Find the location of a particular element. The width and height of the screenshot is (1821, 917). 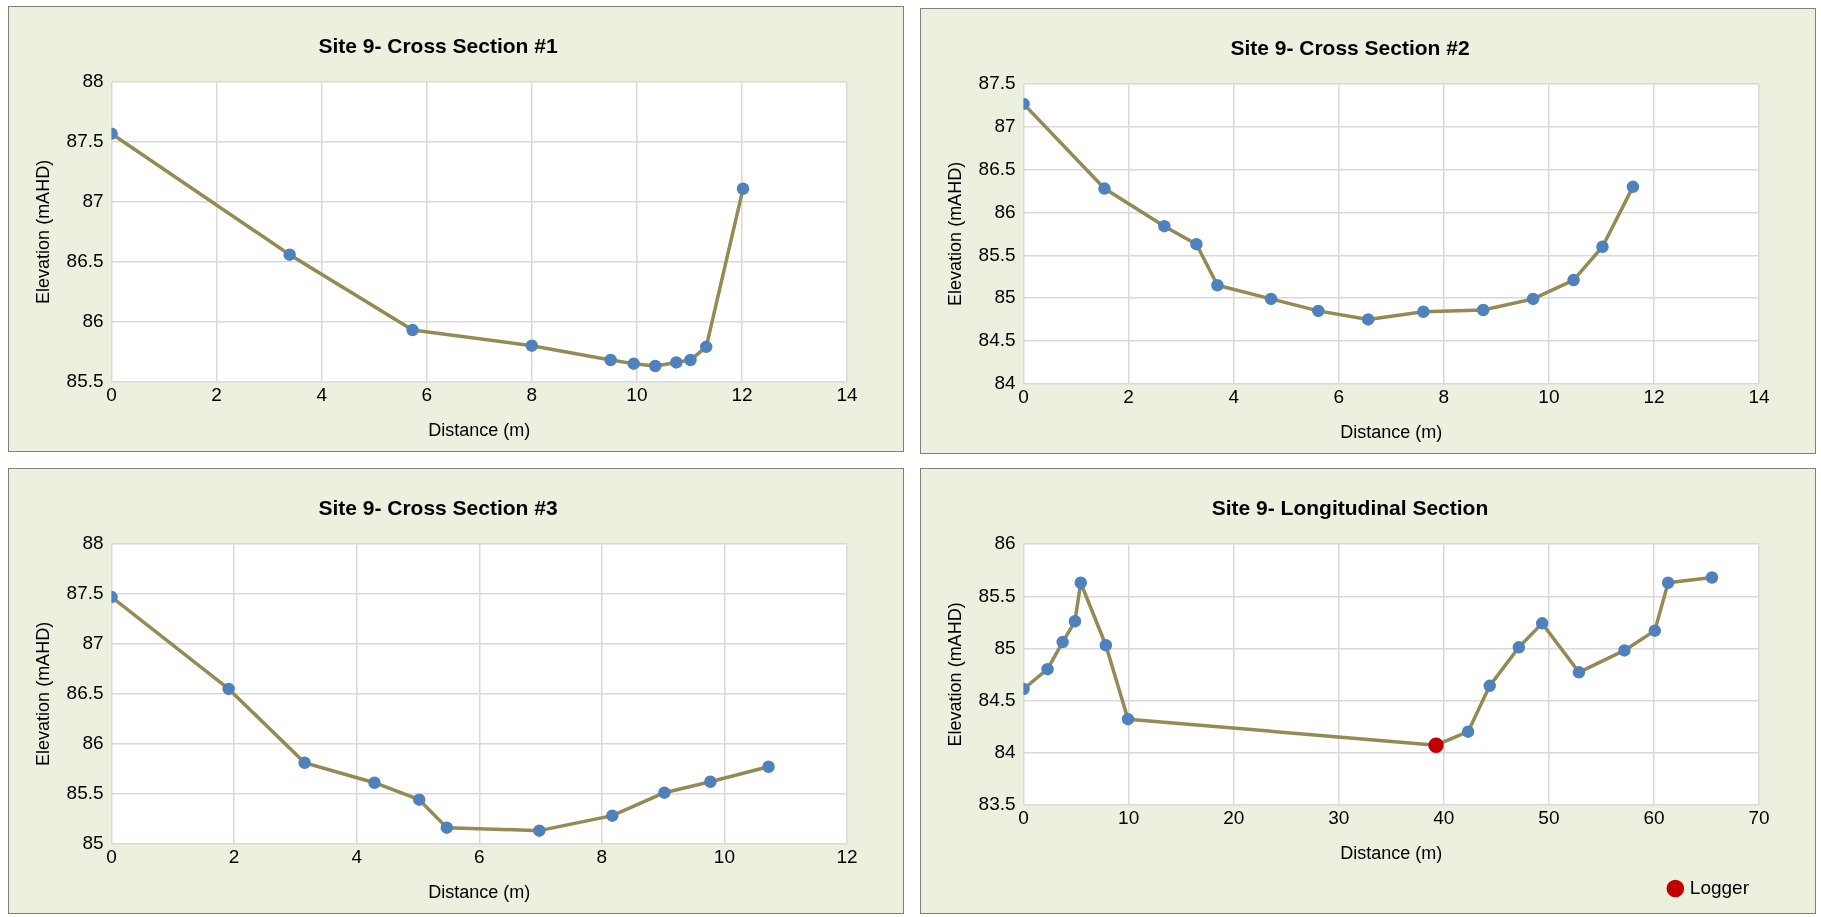

x-tick-label: 40 is located at coordinates (1444, 818).